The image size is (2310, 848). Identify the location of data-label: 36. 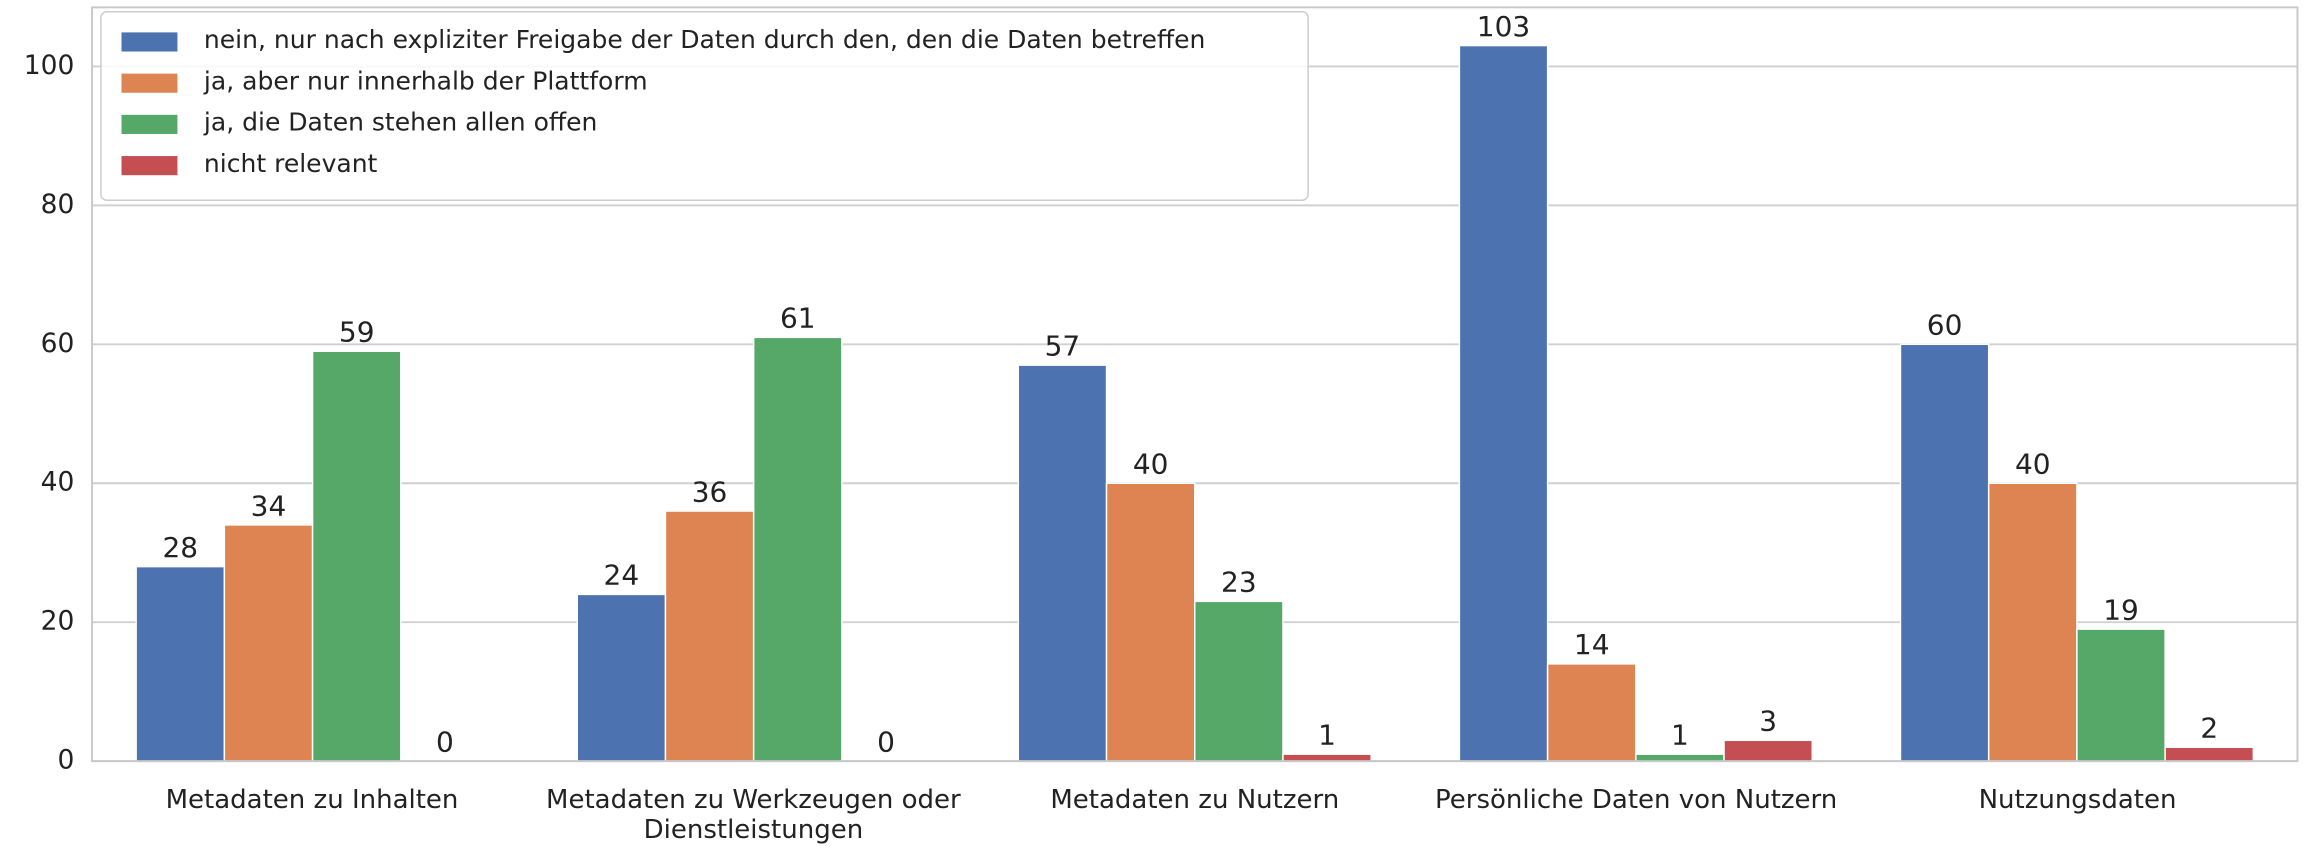
(710, 491).